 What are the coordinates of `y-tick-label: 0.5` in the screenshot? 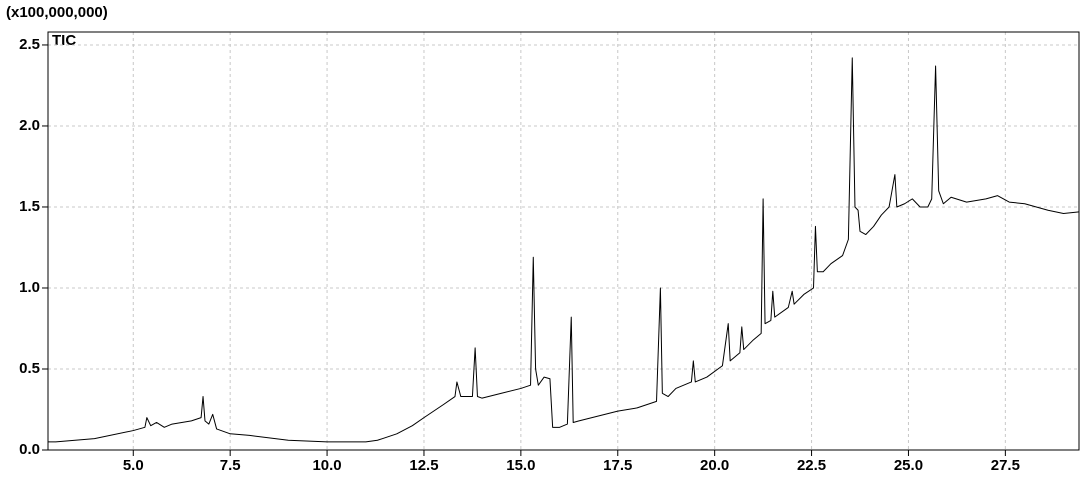 It's located at (29, 368).